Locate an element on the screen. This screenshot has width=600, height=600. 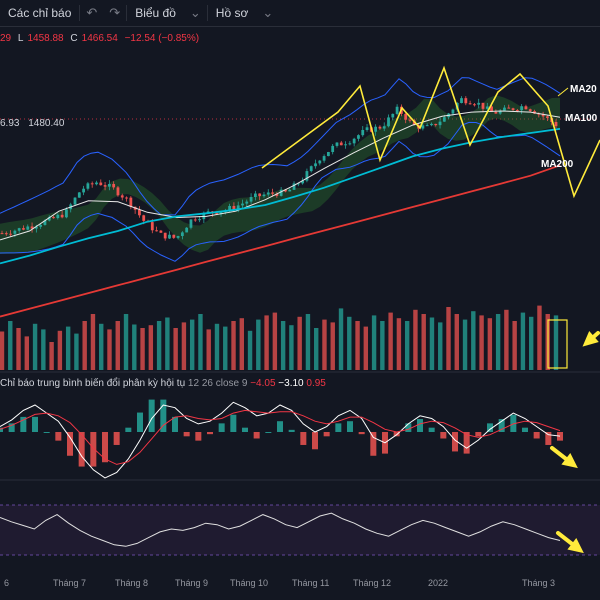
x-tick-label: Tháng 11 is located at coordinates (311, 583).